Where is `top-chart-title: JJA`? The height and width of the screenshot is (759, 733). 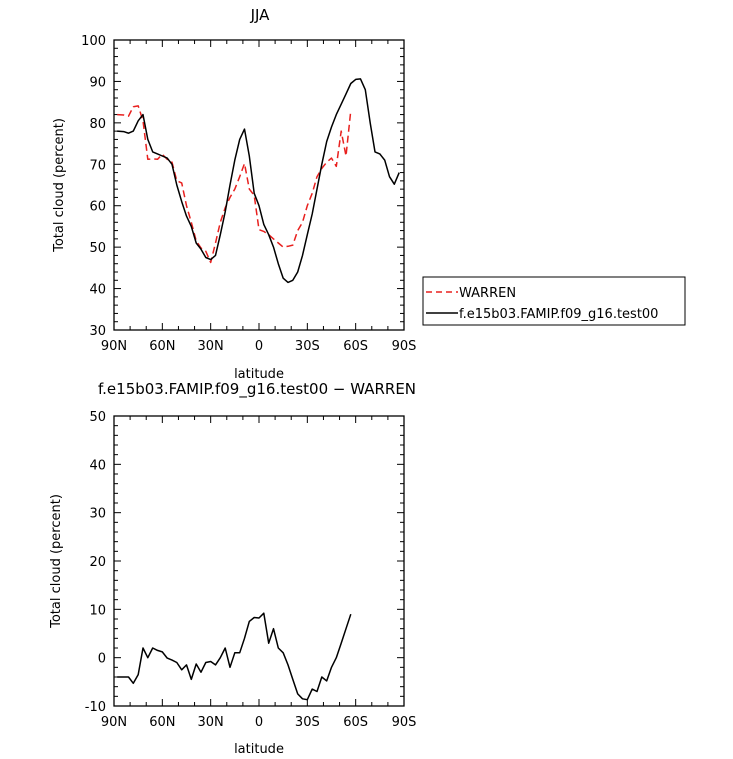 top-chart-title: JJA is located at coordinates (260, 15).